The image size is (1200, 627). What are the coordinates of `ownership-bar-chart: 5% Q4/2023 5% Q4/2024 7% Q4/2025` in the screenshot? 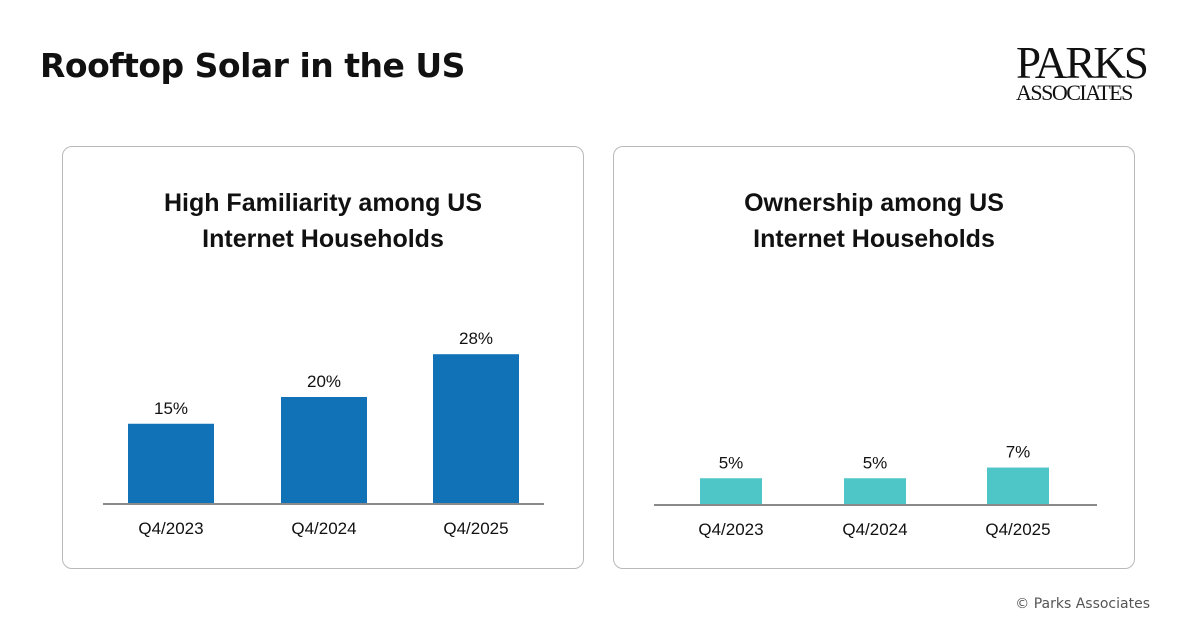 It's located at (875, 491).